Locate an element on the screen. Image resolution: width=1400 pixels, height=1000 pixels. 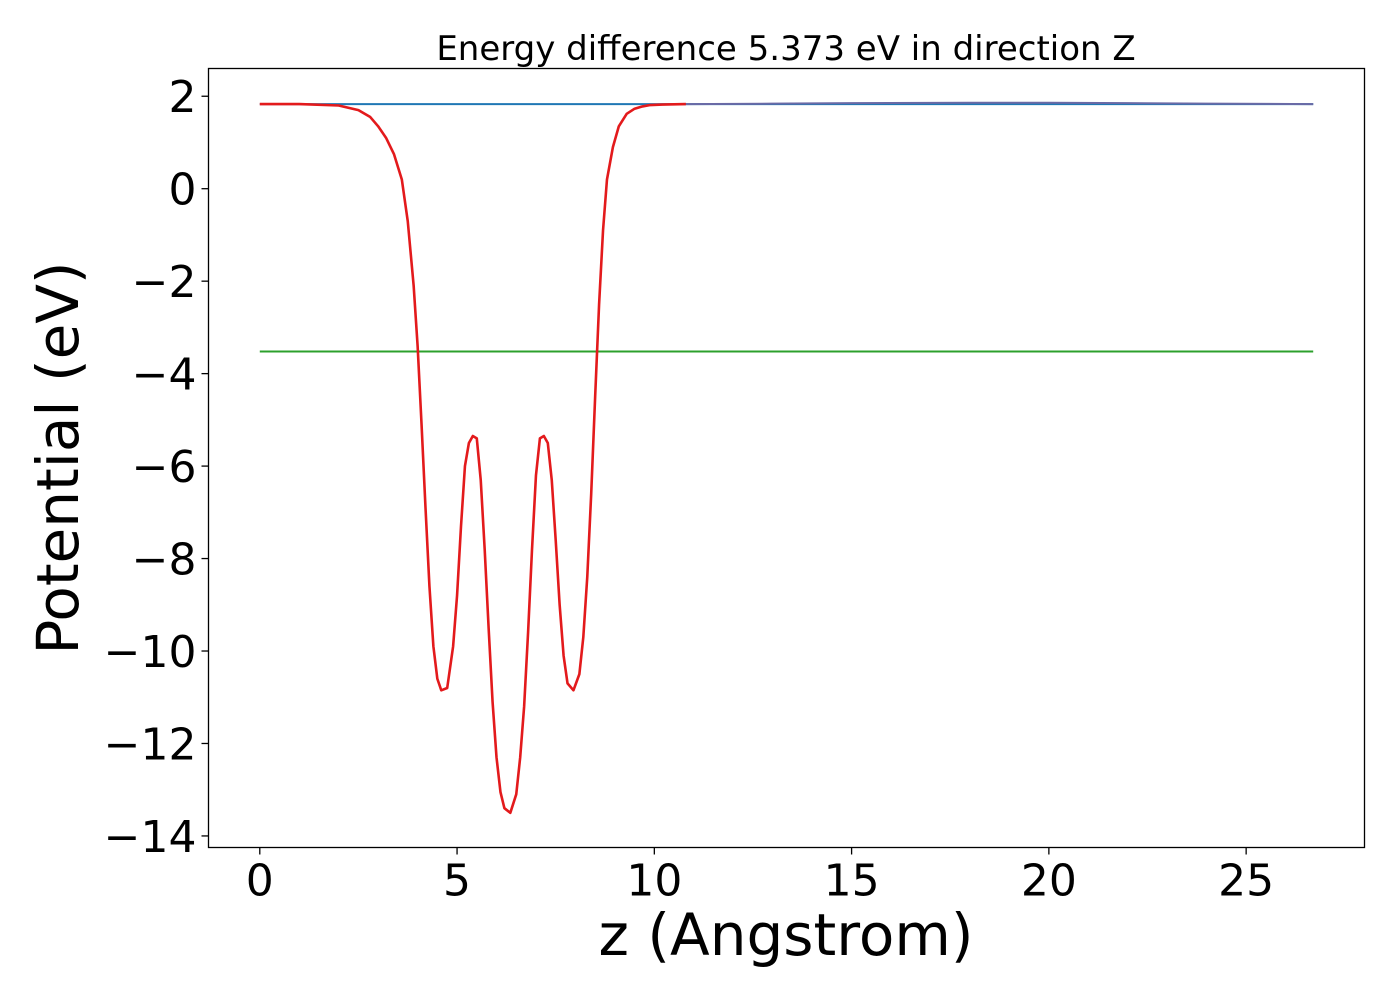
y-tick-label: −14 is located at coordinates (150, 837).